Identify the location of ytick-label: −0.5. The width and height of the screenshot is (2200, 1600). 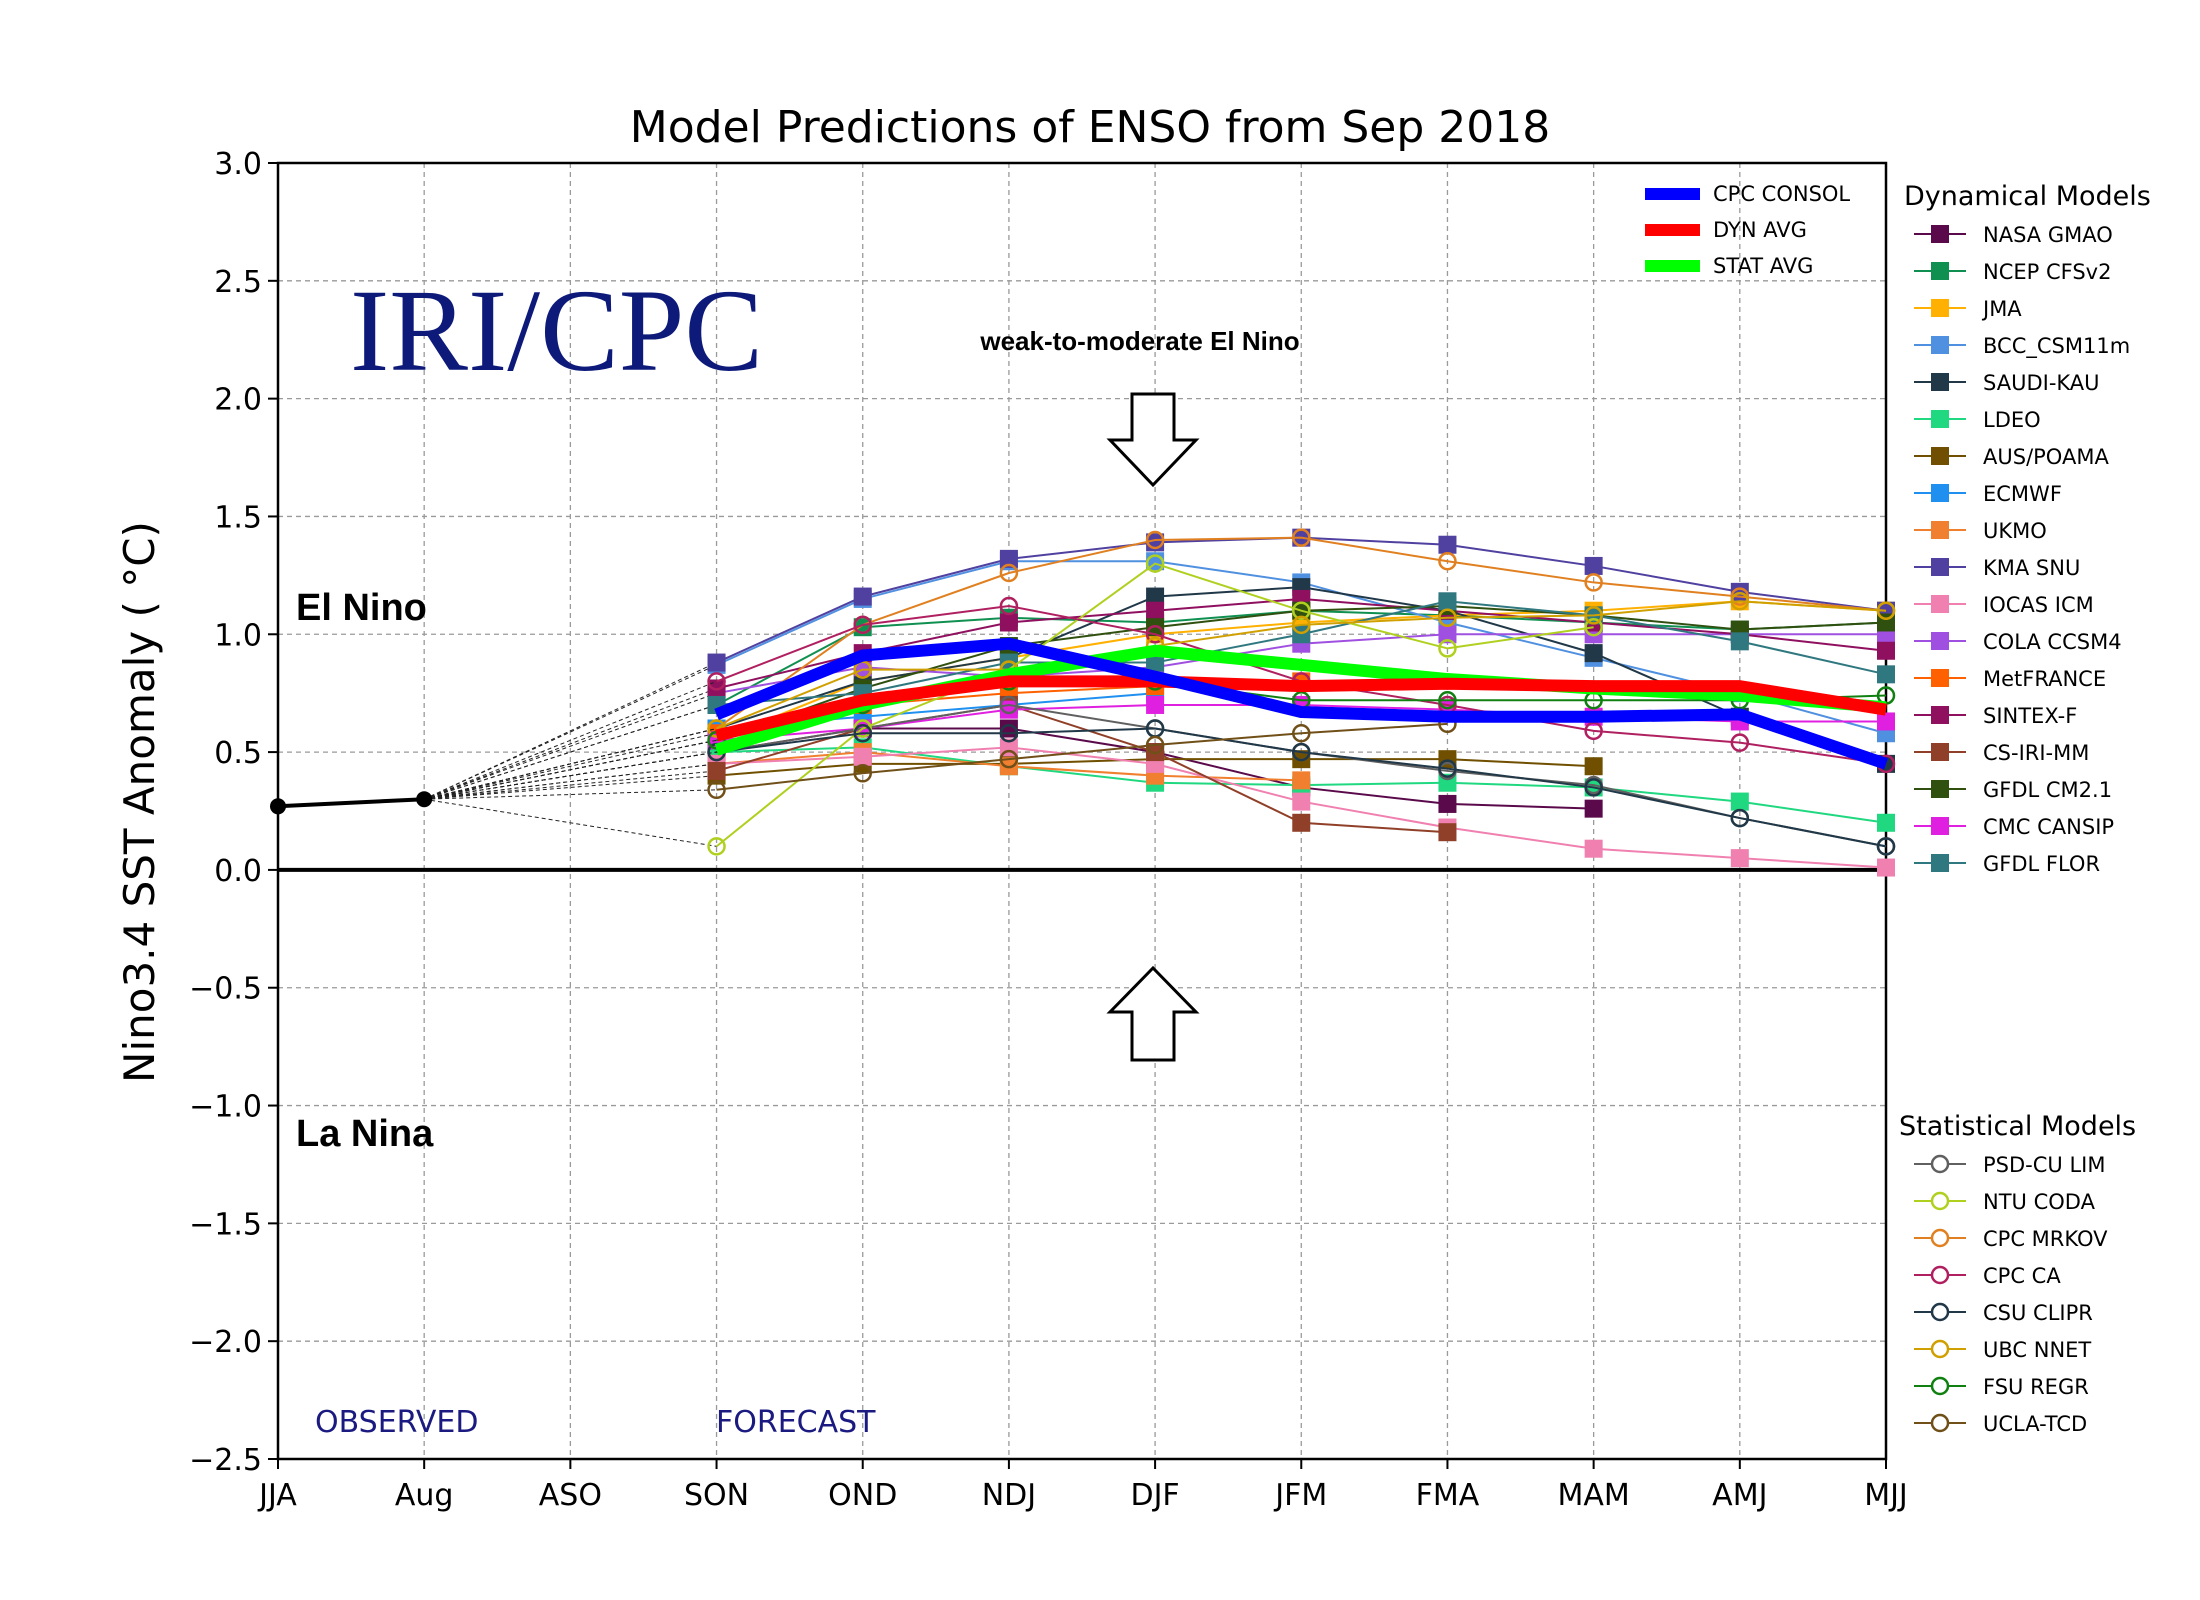
(225, 989).